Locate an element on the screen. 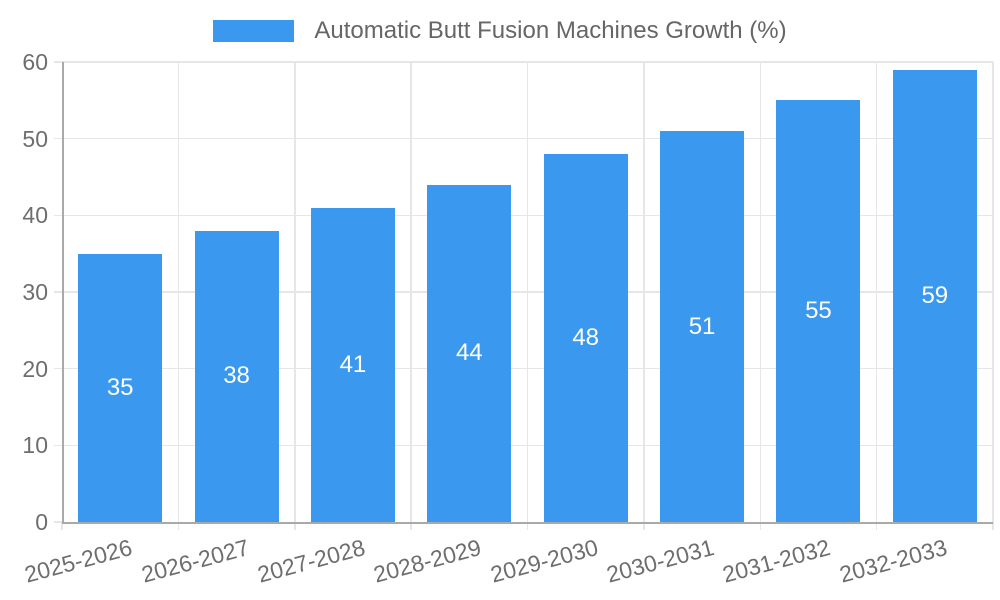 This screenshot has height=600, width=1000. bar: 38 is located at coordinates (236, 376).